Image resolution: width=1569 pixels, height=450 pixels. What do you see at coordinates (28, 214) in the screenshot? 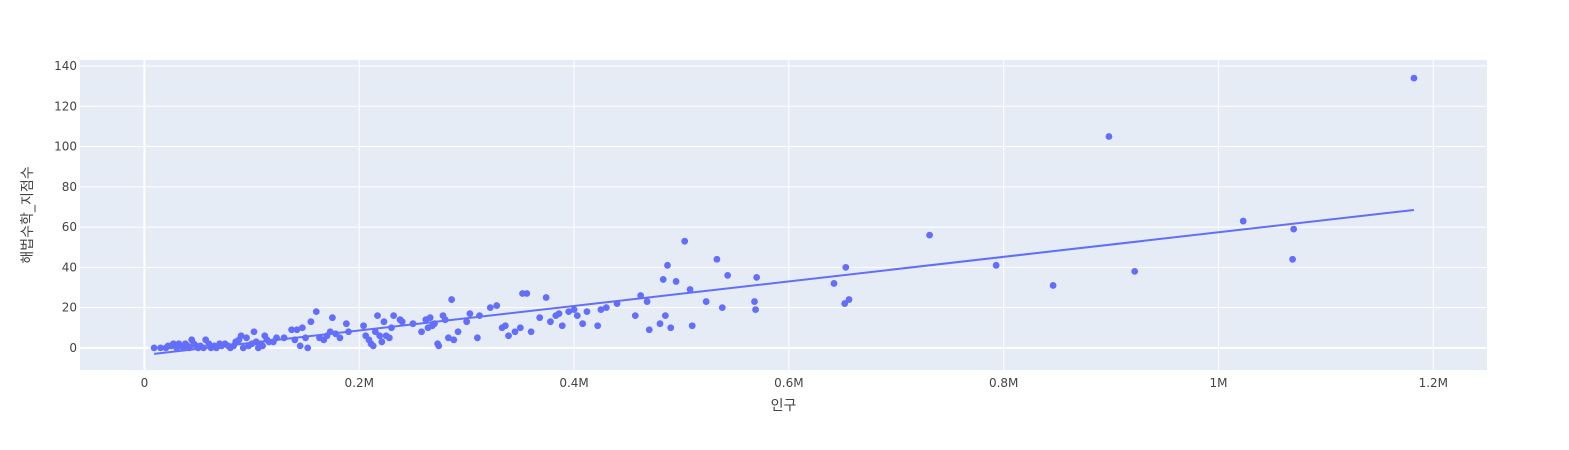
I see `y-axis-title: 해법수학_지점수` at bounding box center [28, 214].